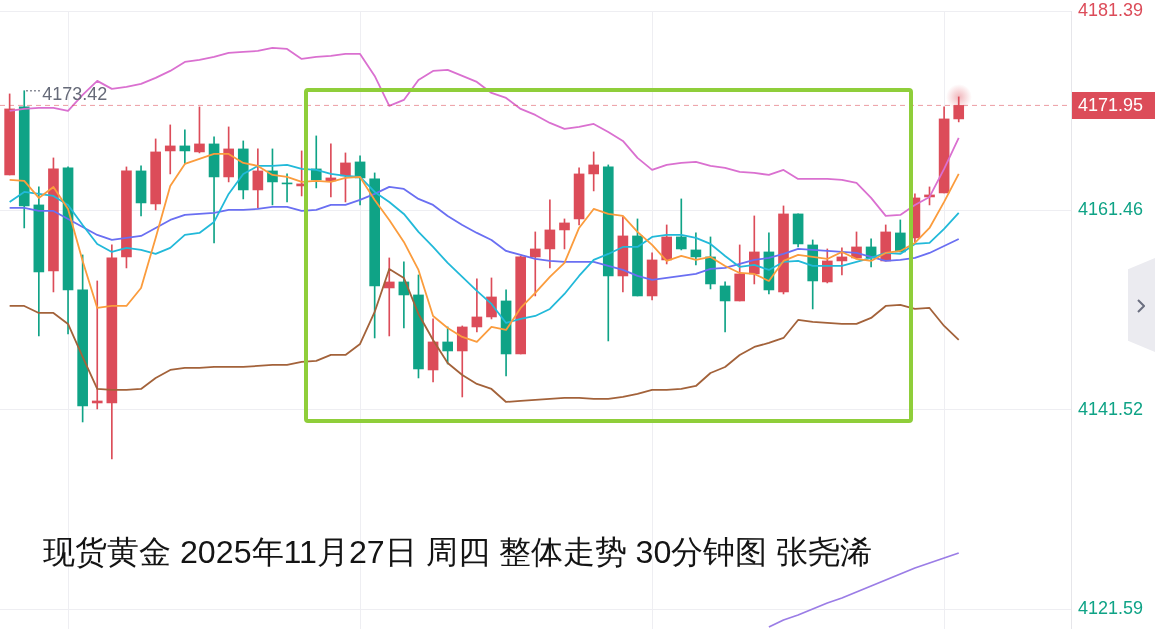 Image resolution: width=1155 pixels, height=629 pixels. Describe the element at coordinates (1111, 105) in the screenshot. I see `ref-line-label: 4171.95` at that location.